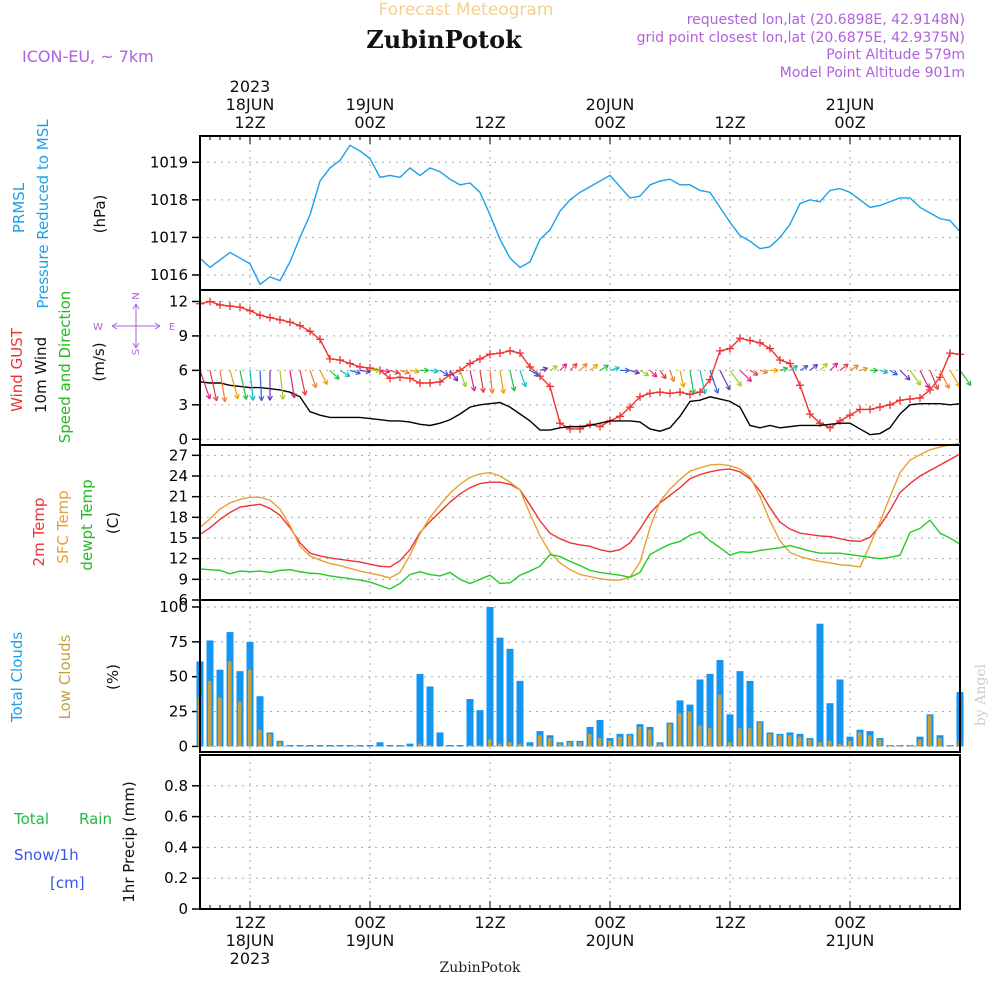 This screenshot has height=1000, width=1000. I want to click on cloud-labels: Total Clouds Low Clouds (%), so click(65, 678).